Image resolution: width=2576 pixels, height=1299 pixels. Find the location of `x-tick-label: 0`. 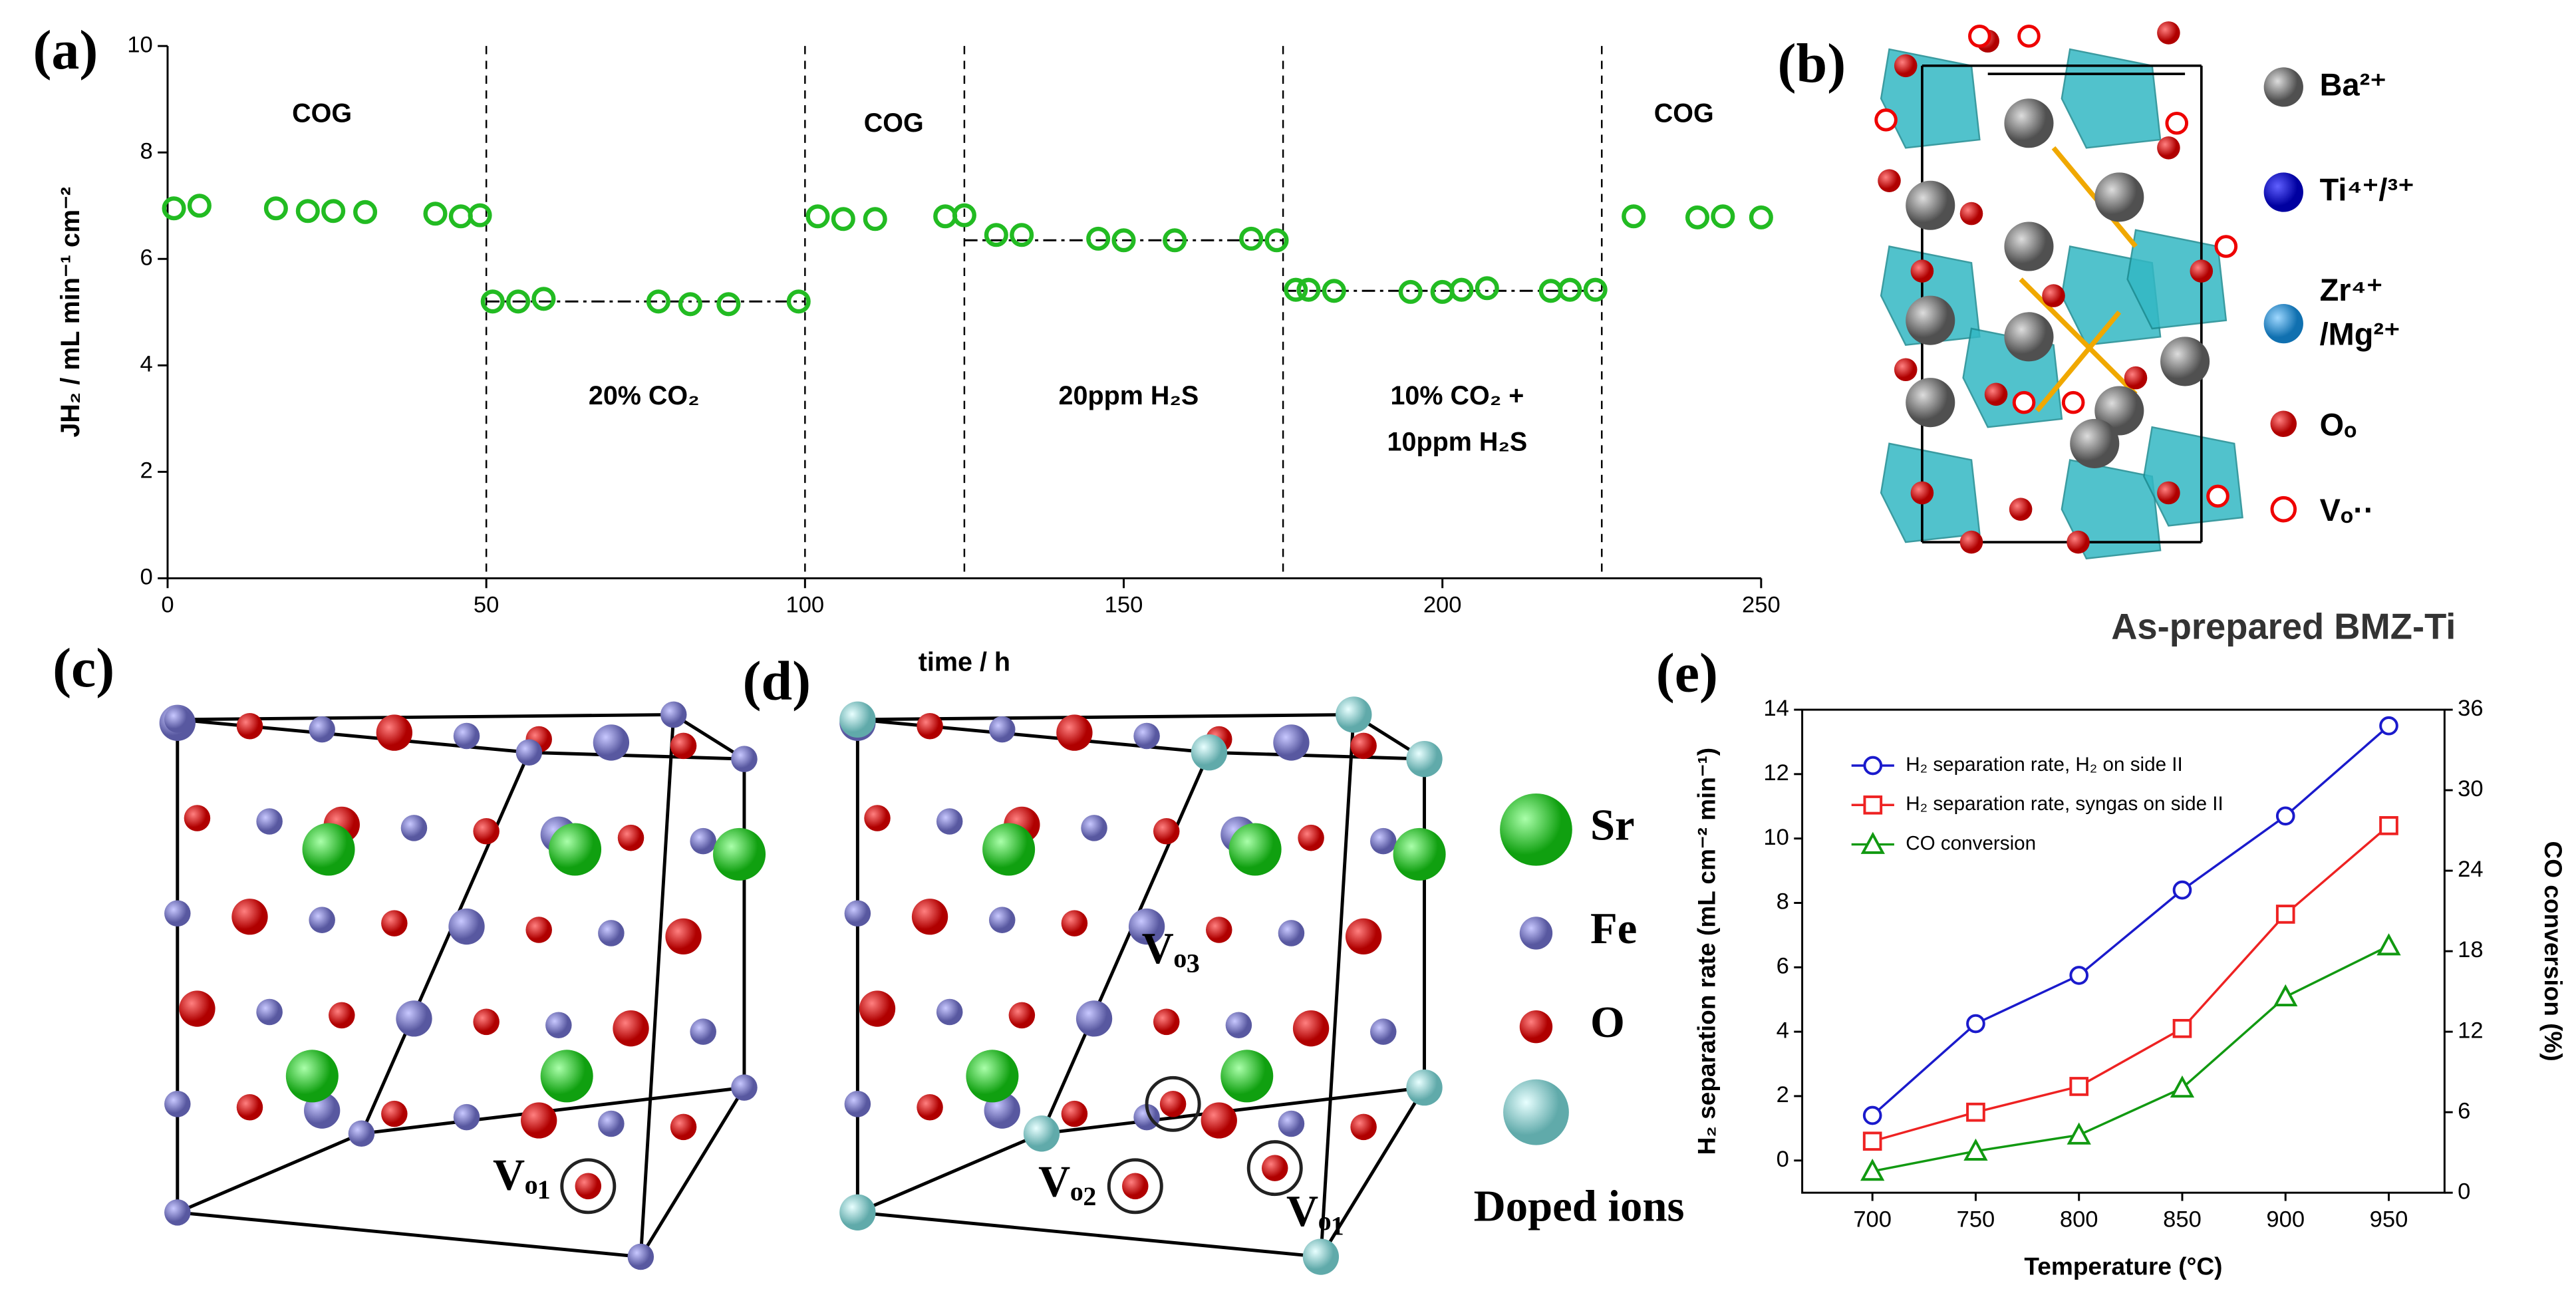

x-tick-label: 0 is located at coordinates (167, 606).